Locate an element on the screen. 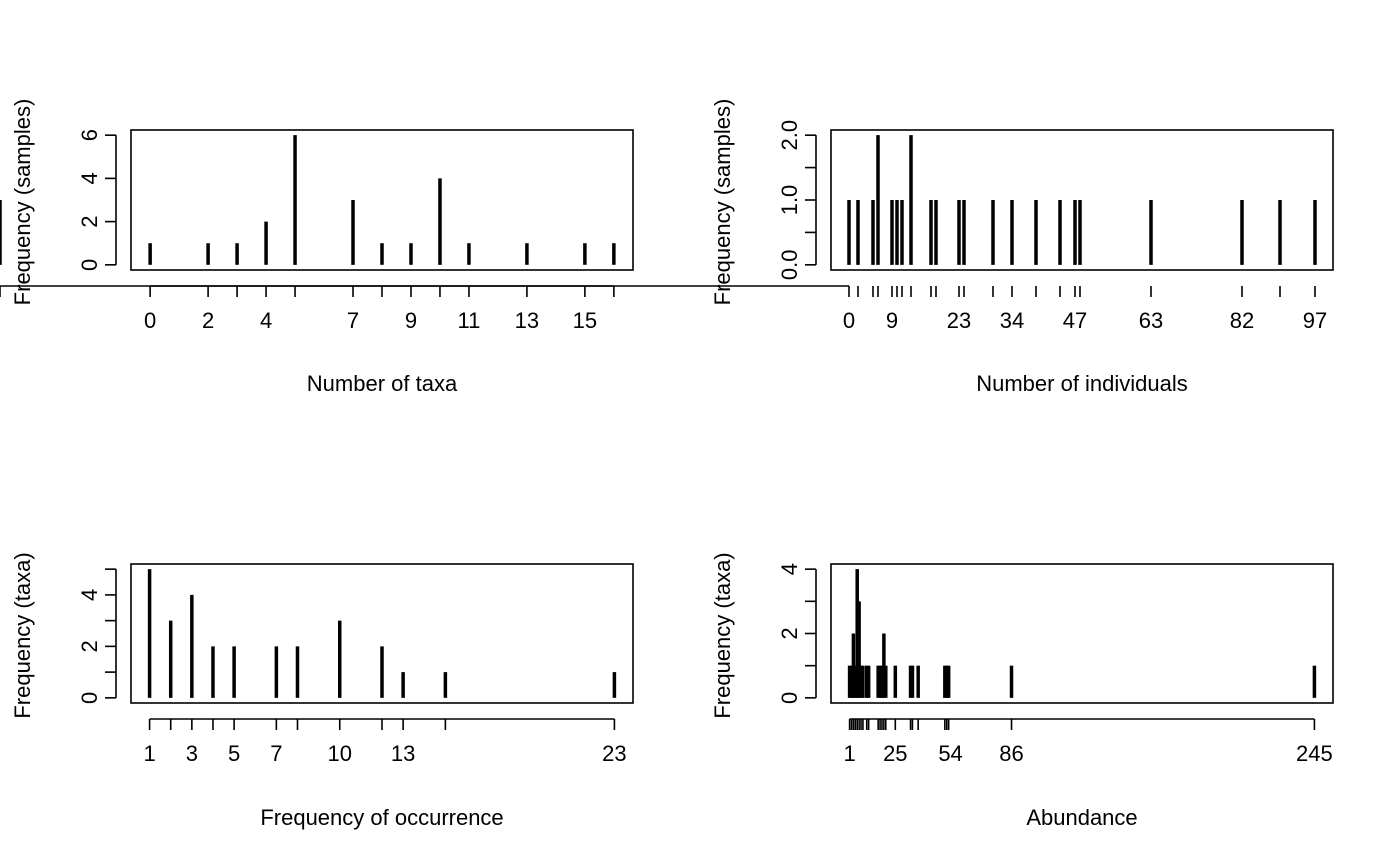 The height and width of the screenshot is (866, 1400). x-tick-label: 97 is located at coordinates (1315, 320).